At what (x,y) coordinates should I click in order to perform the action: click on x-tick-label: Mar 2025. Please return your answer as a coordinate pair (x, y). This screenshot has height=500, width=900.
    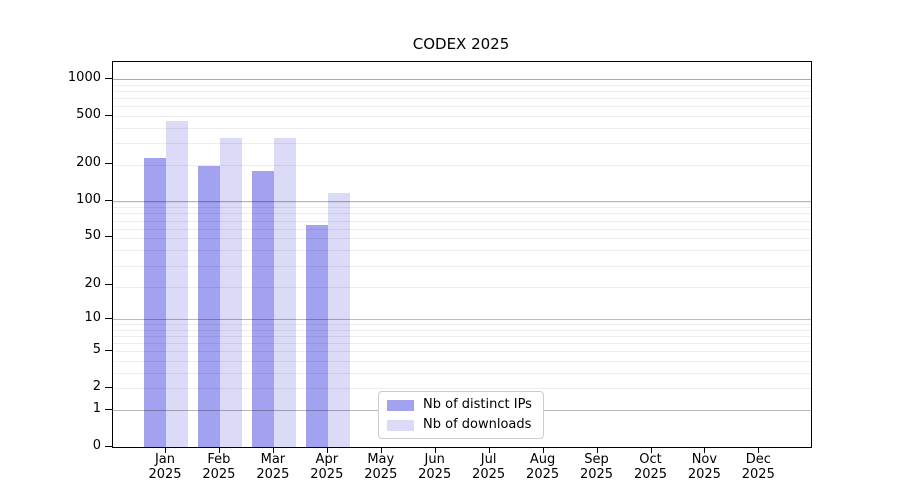
    Looking at the image, I should click on (273, 467).